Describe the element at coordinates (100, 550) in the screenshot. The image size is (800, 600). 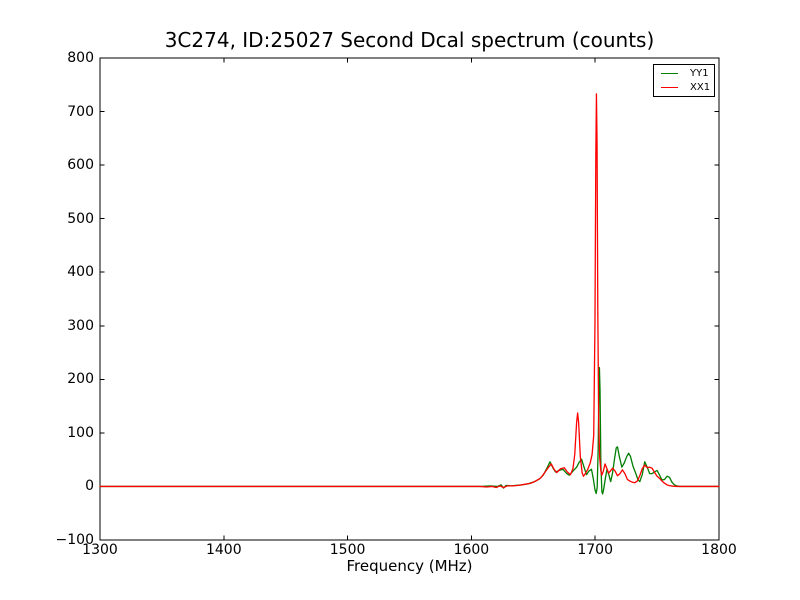
I see `x-tick-label: 1300` at that location.